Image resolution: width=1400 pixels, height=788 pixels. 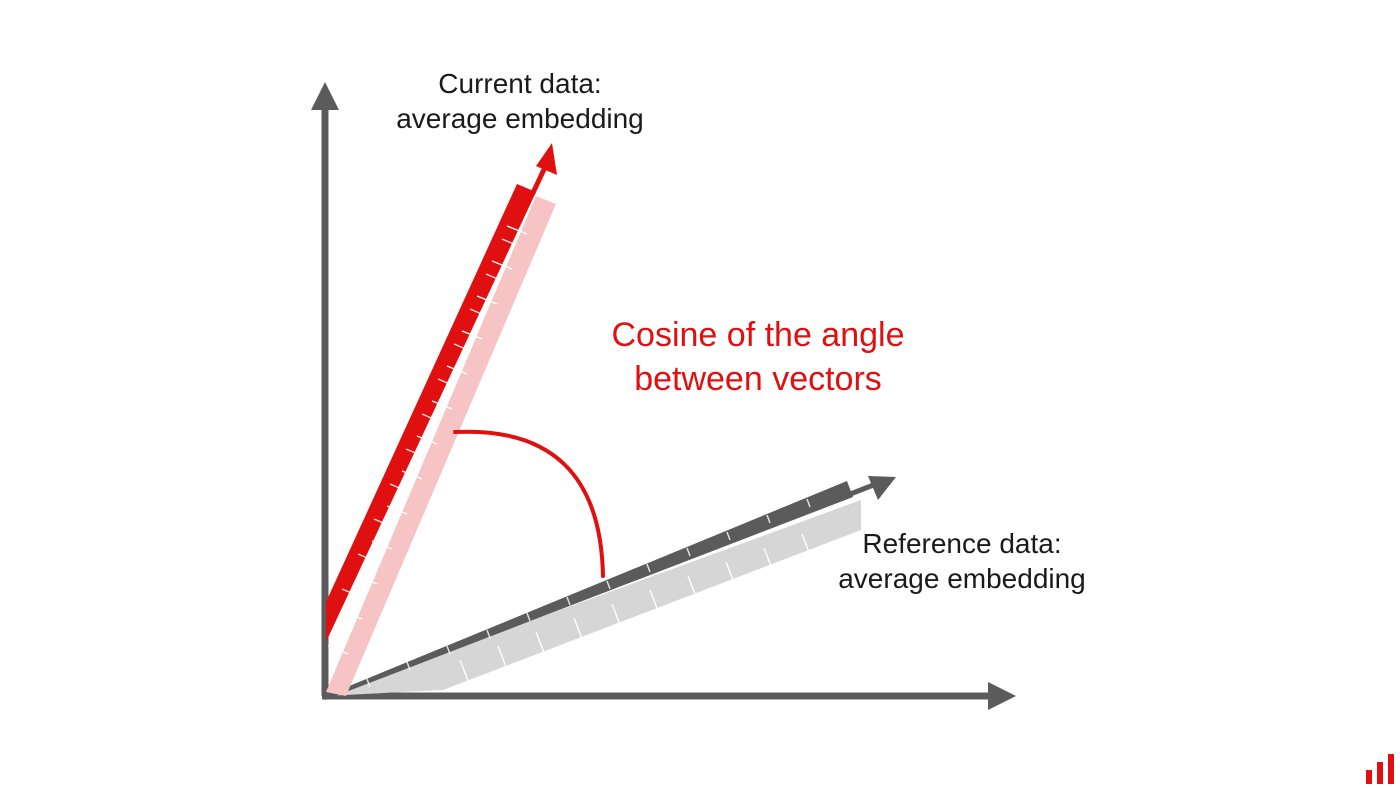 What do you see at coordinates (546, 159) in the screenshot?
I see `current-vector-arrowhead-icon` at bounding box center [546, 159].